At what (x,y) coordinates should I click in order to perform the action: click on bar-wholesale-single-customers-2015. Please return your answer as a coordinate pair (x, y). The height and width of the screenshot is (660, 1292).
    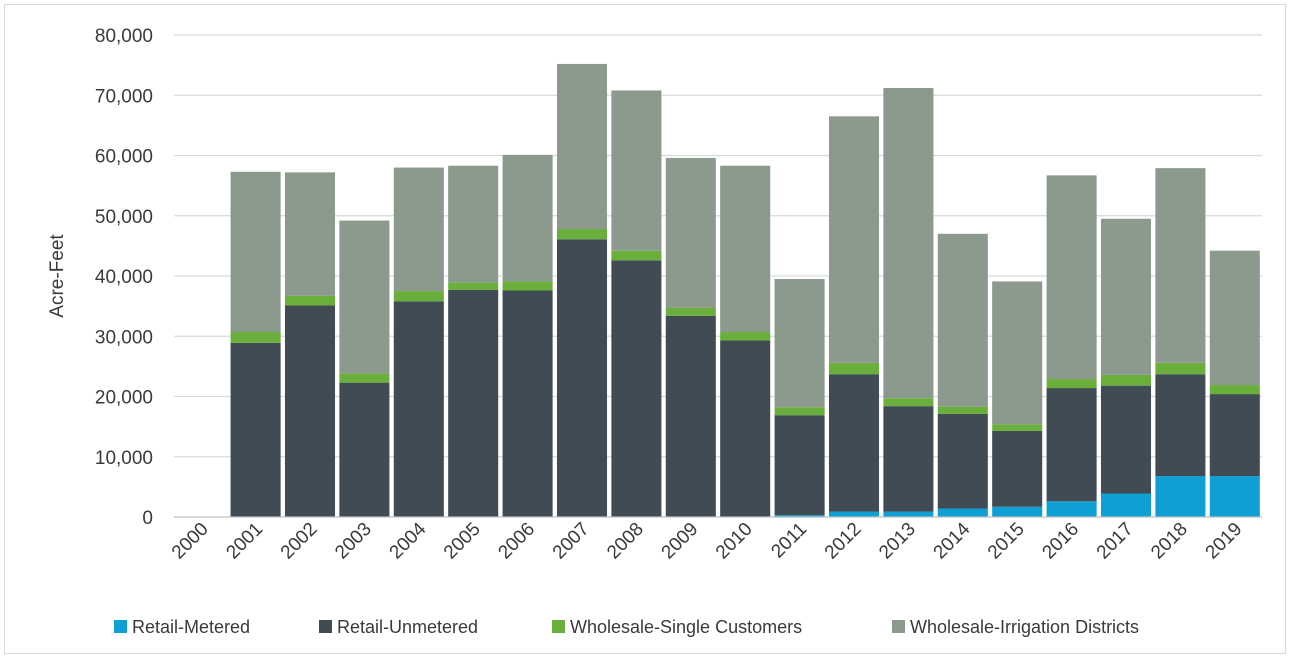
    Looking at the image, I should click on (1017, 427).